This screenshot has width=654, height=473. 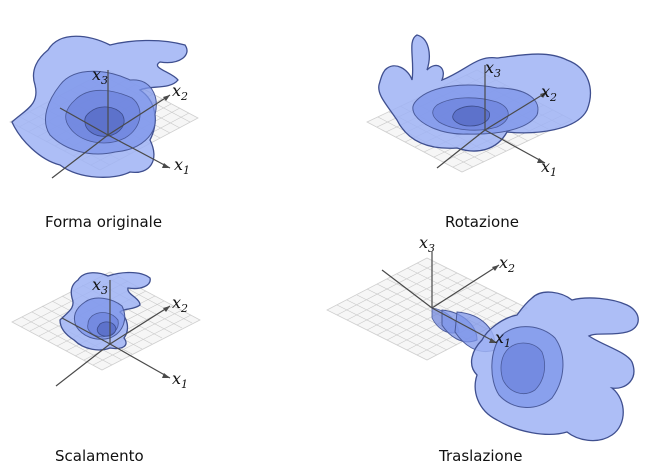 I want to click on caption-translation: Traslazione, so click(x=481, y=456).